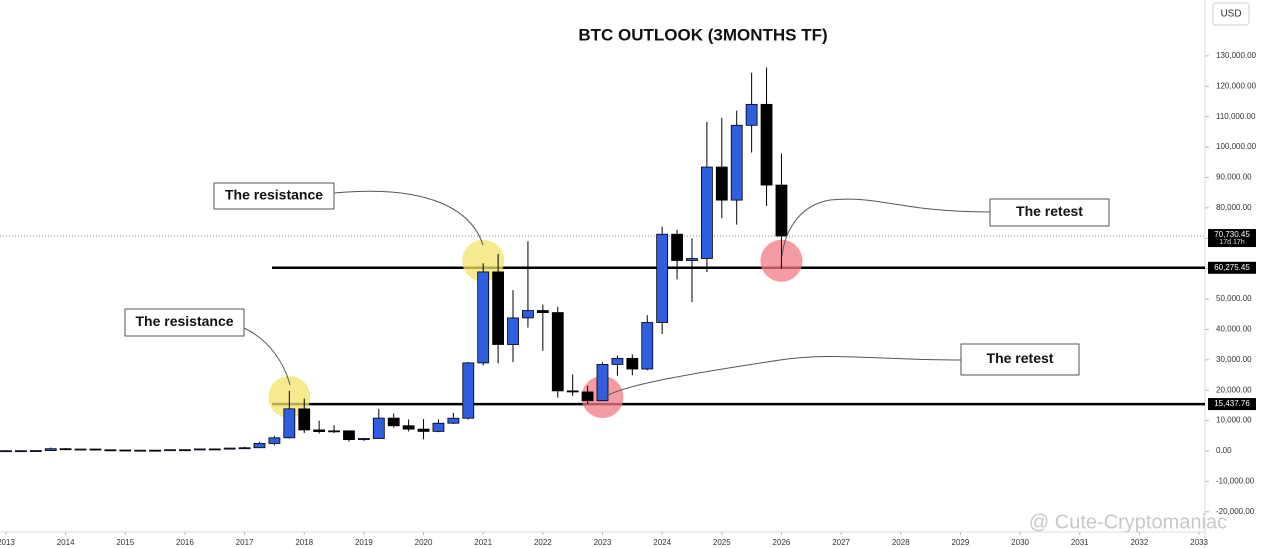  What do you see at coordinates (1128, 522) in the screenshot?
I see `watermark: @ Cute-Cryptomaniac` at bounding box center [1128, 522].